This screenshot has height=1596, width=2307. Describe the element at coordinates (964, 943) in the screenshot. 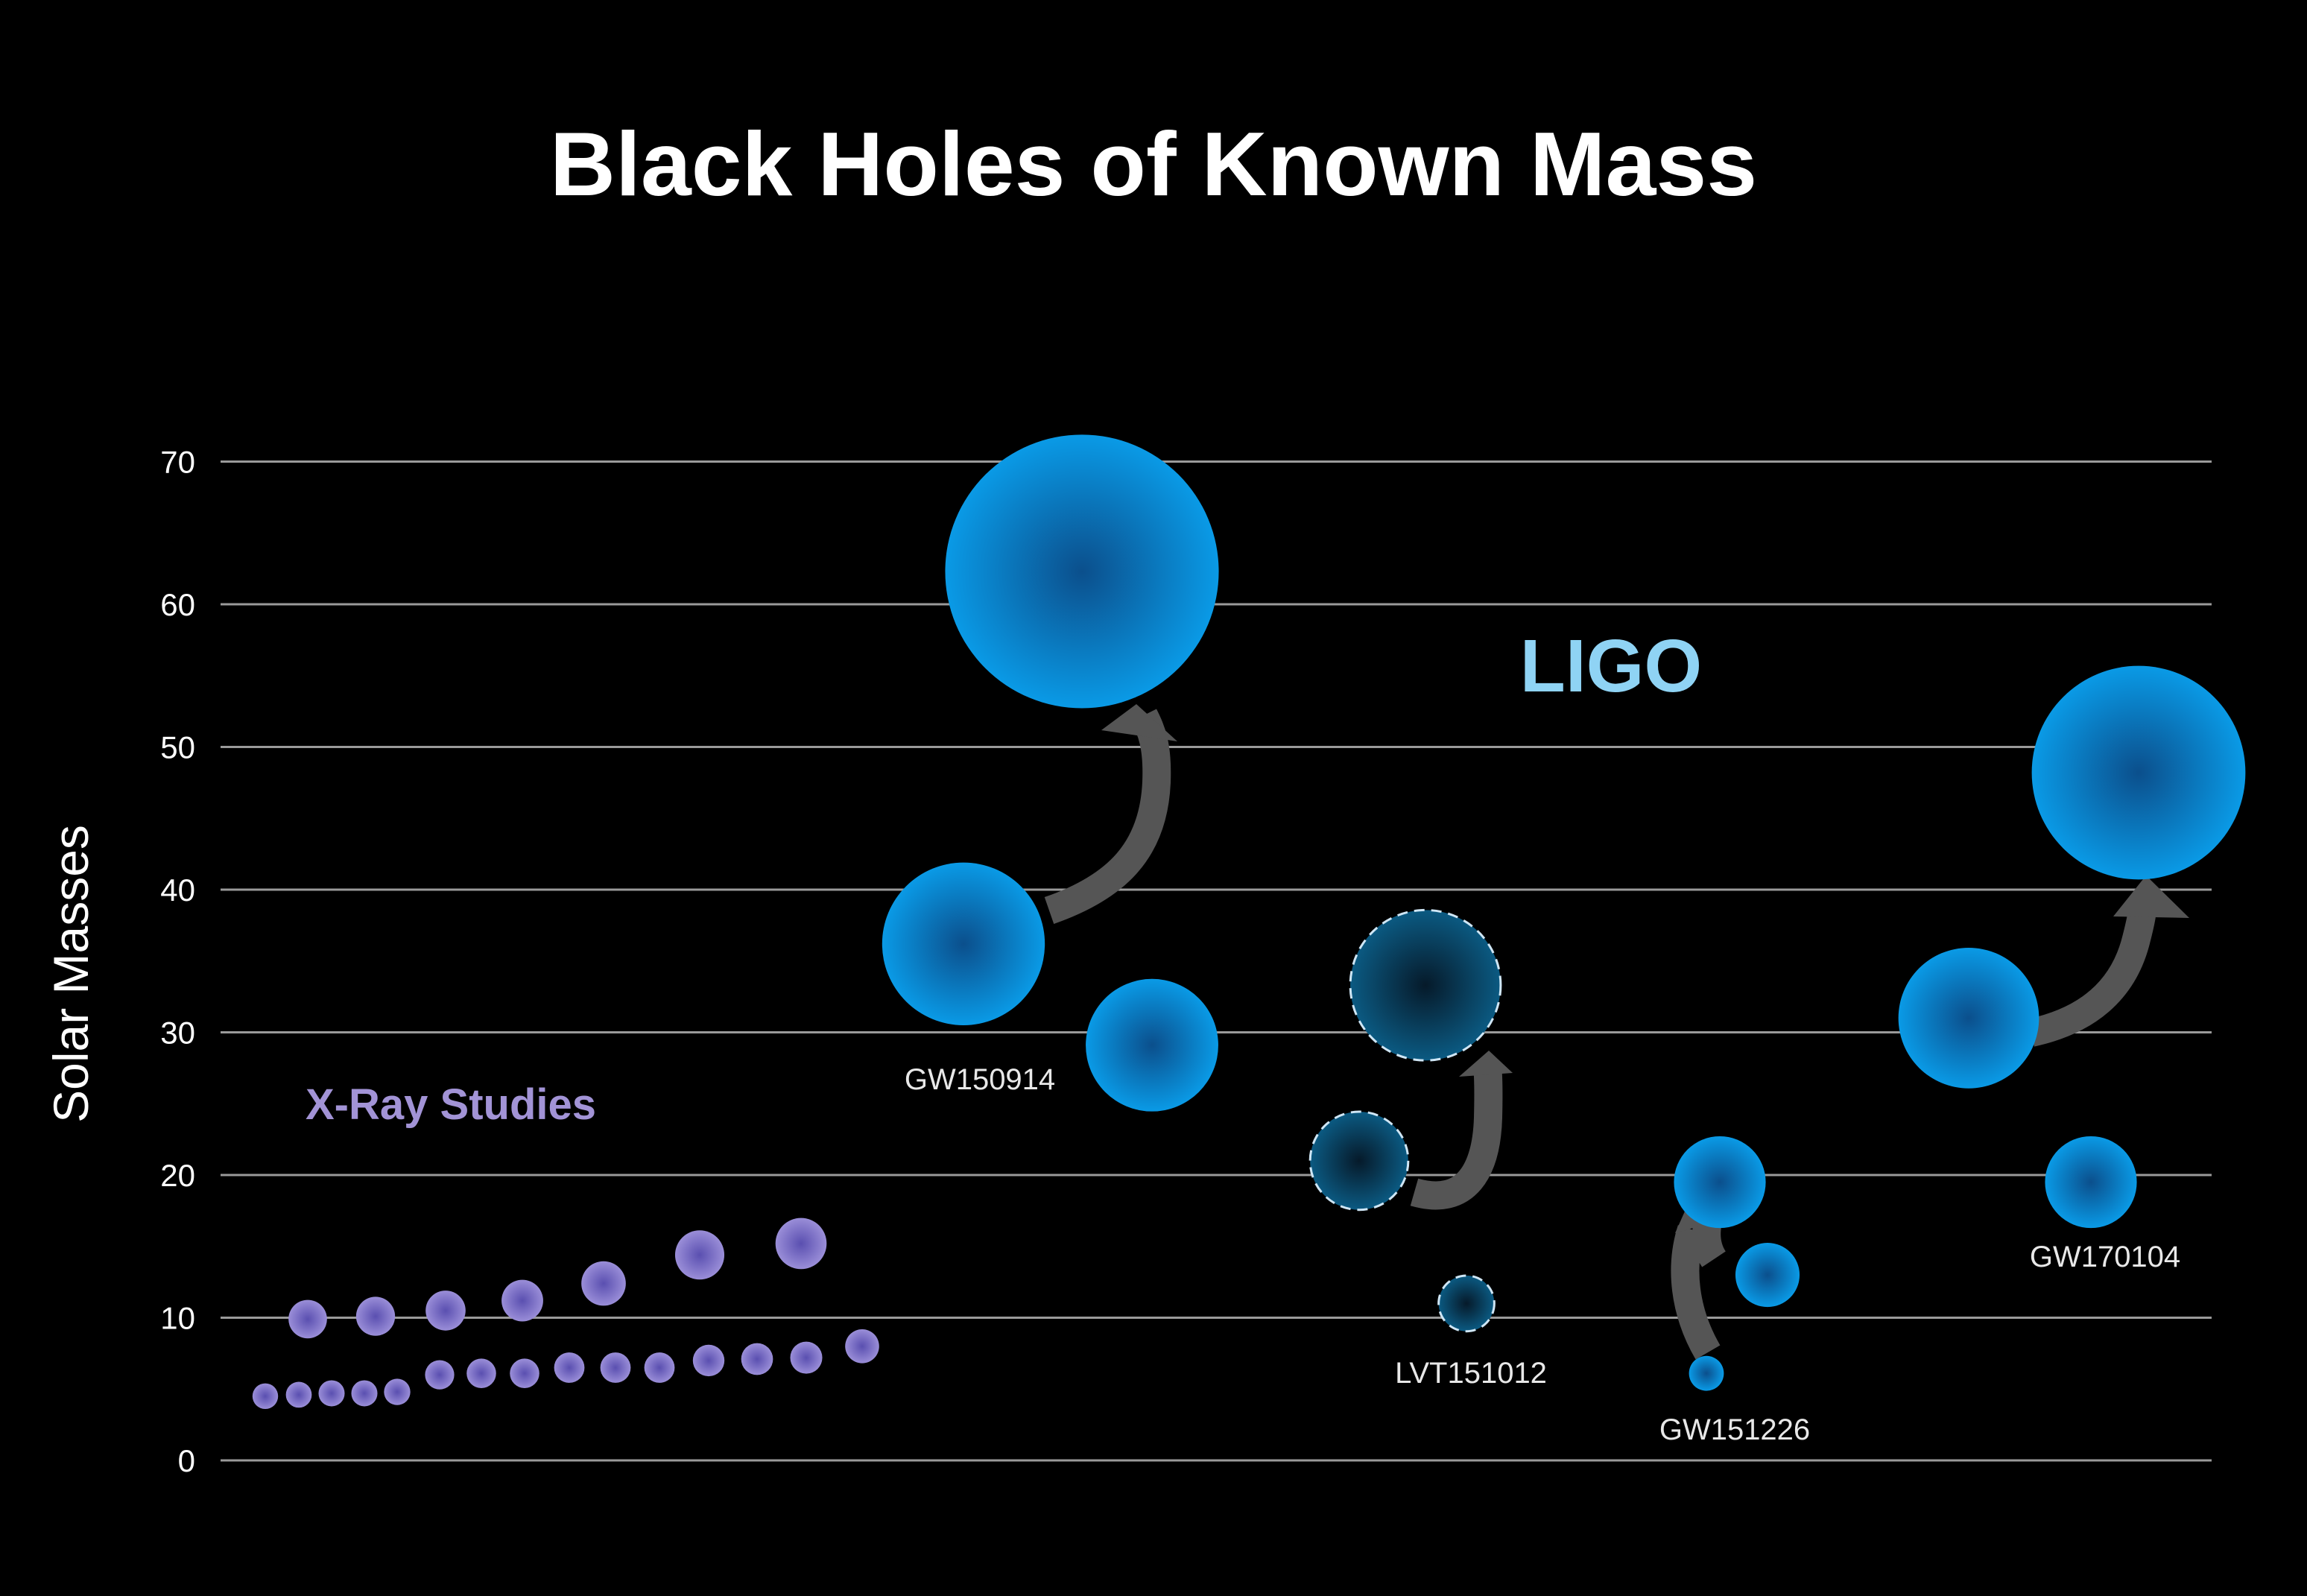

I see `gw150914-primary-black-hole` at that location.